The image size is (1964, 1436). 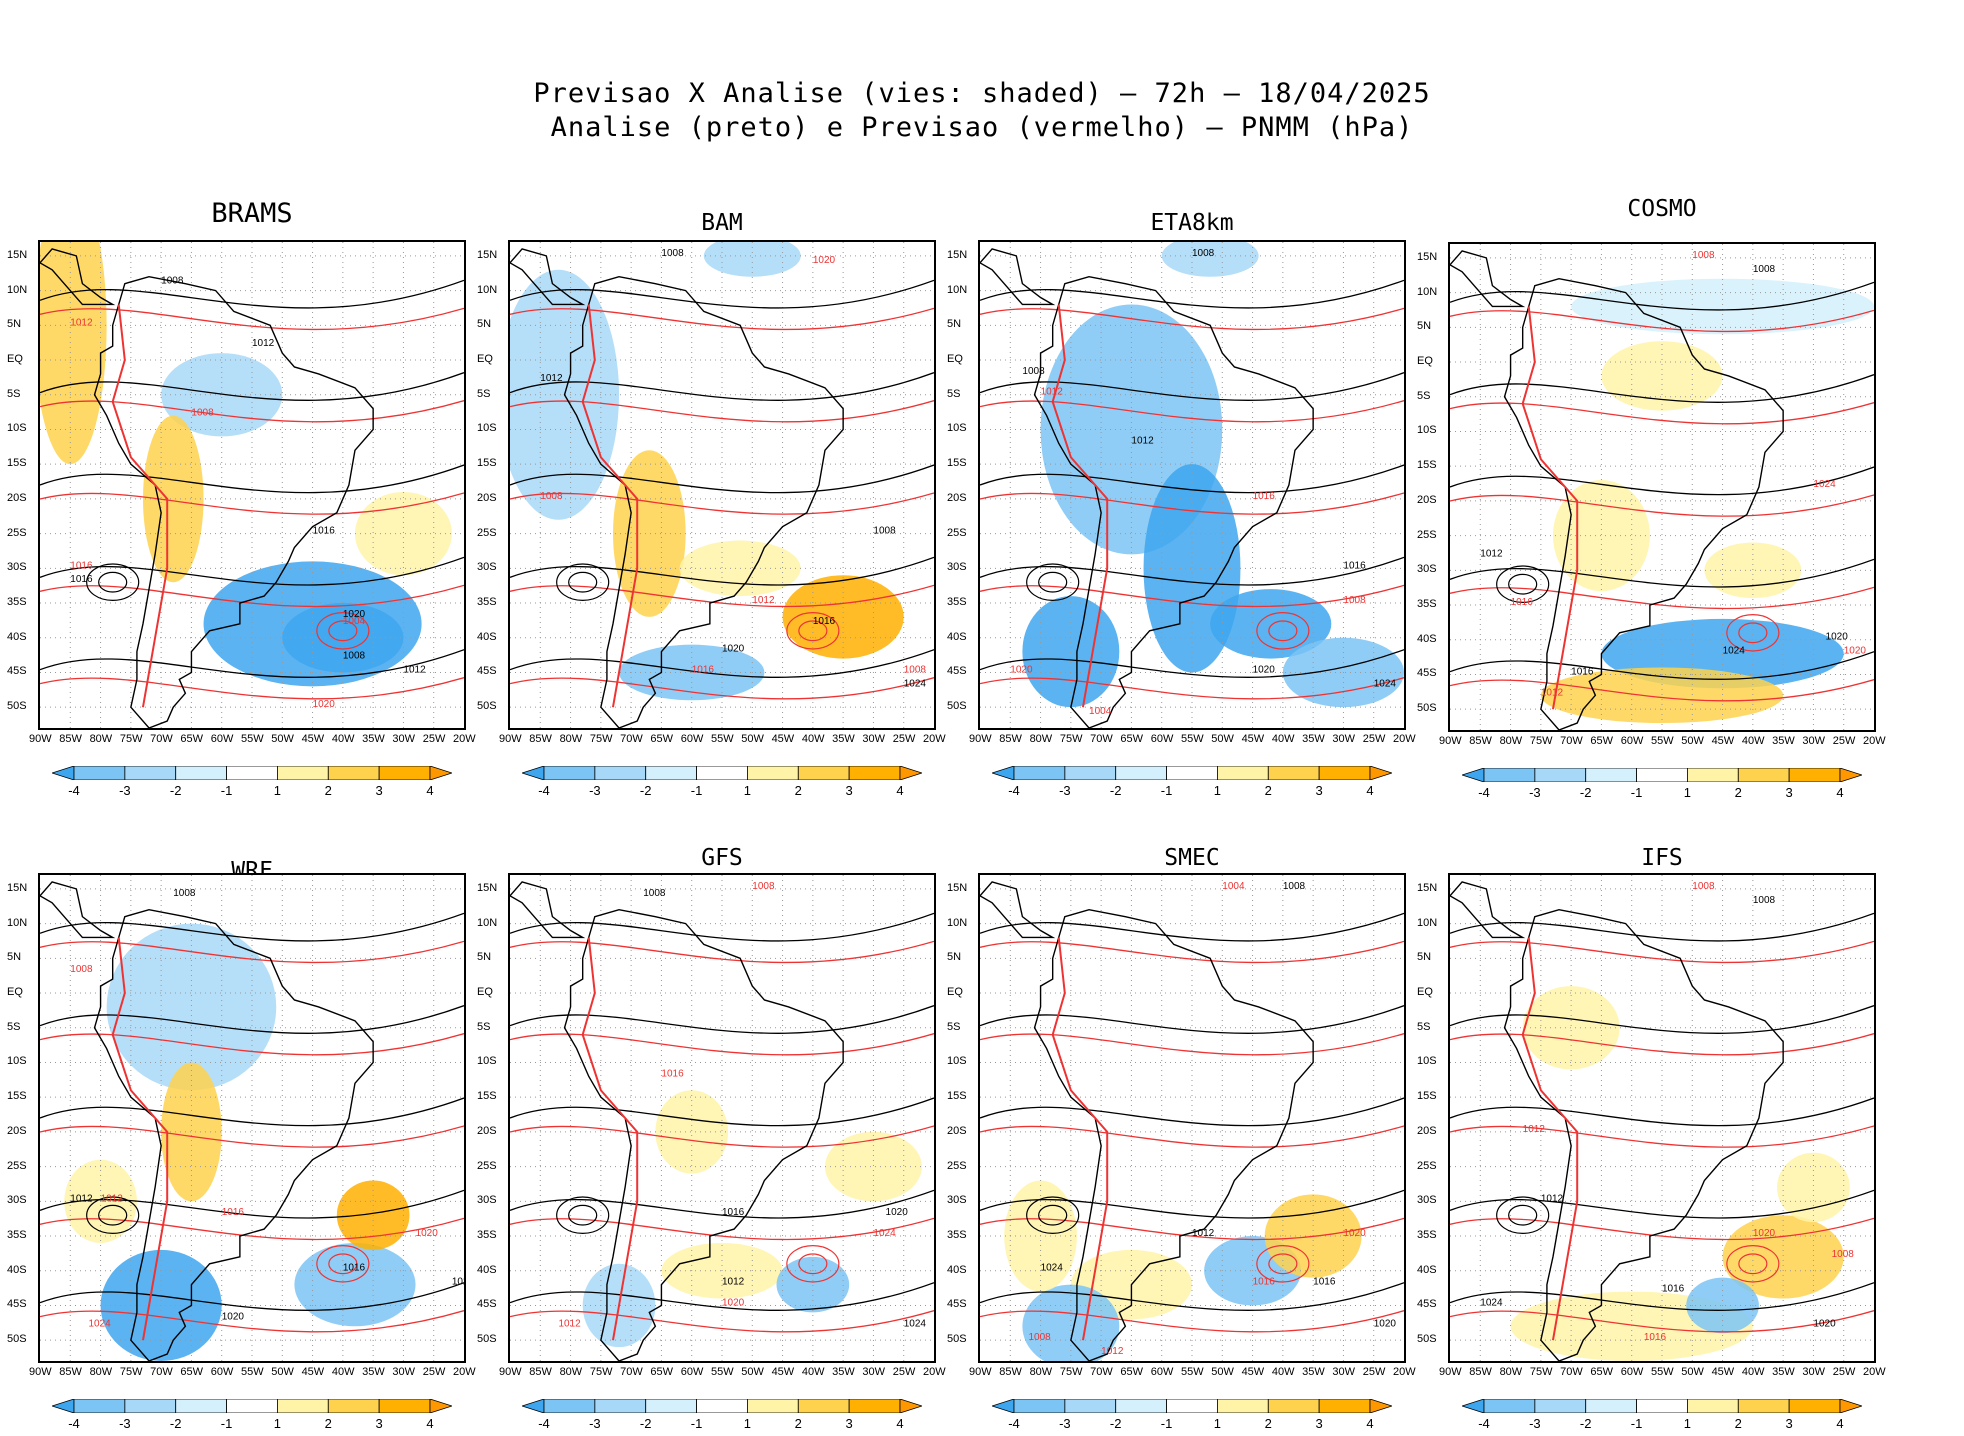 What do you see at coordinates (884, 1233) in the screenshot?
I see `forecast-contour-label: 1024` at bounding box center [884, 1233].